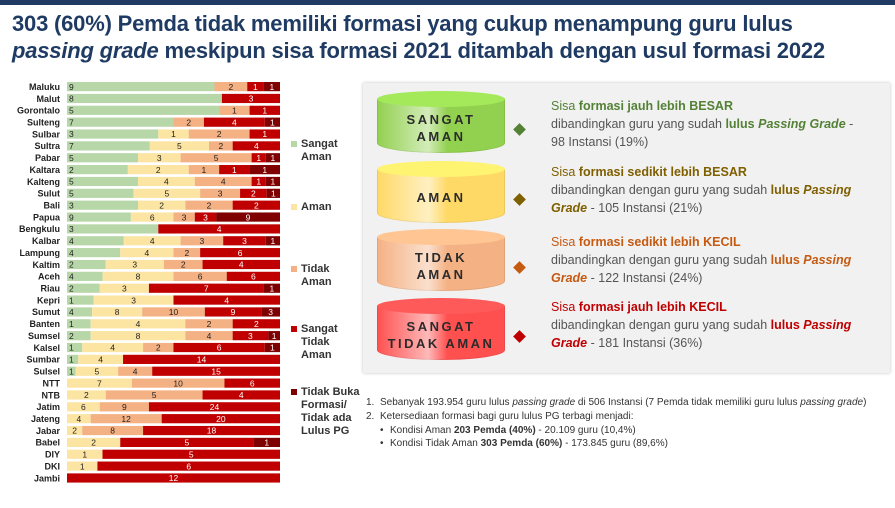 The image size is (895, 508). I want to click on cylinder-body, so click(441, 126).